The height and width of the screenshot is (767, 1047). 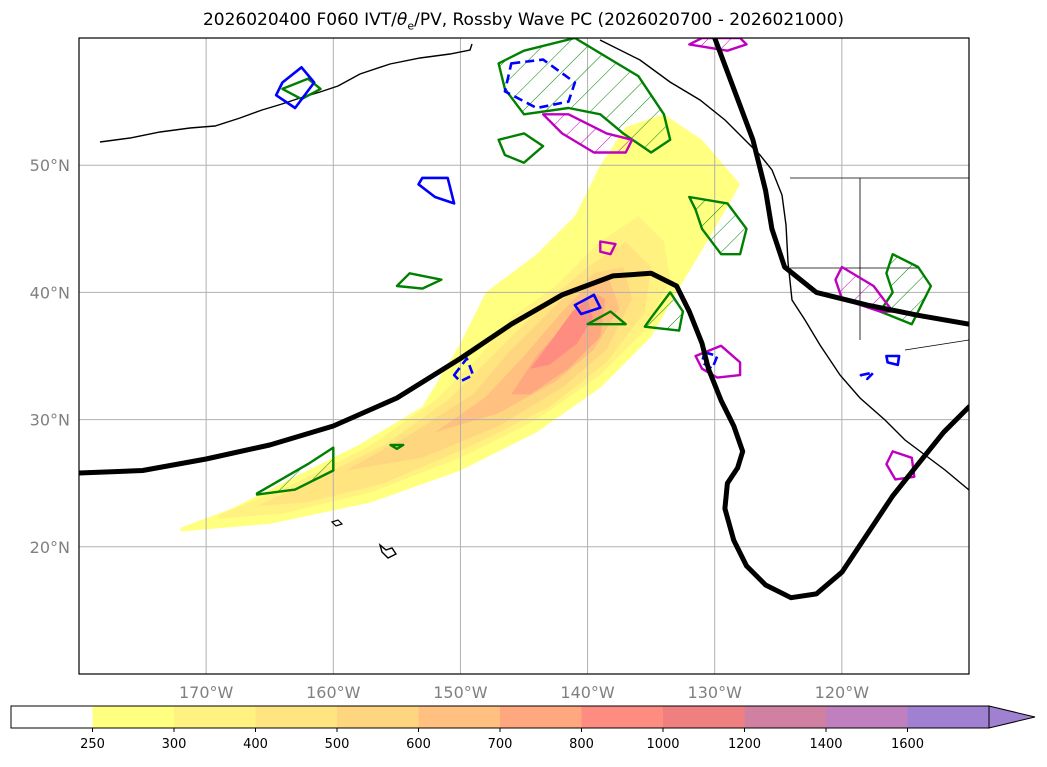 I want to click on ivt-colorbar: 250 300 400 500 600 700 800 1000 1200 1400 1600, so click(x=523, y=728).